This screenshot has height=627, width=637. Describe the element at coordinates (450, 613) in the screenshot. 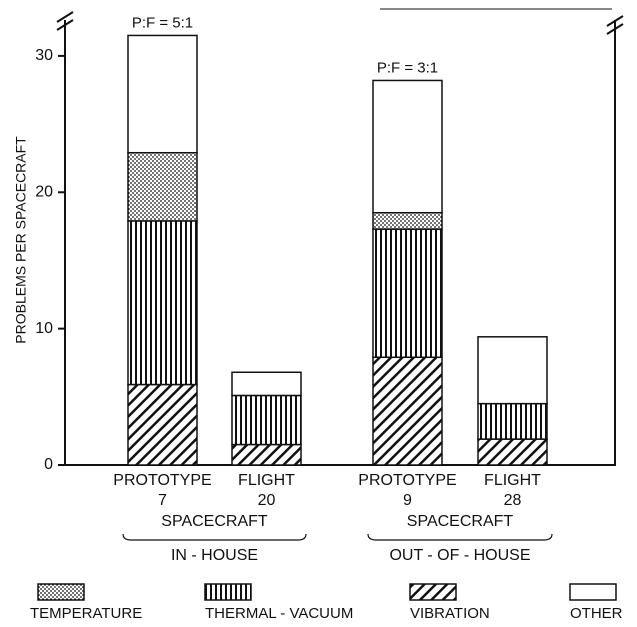

I see `legend-label: VIBRATION` at that location.